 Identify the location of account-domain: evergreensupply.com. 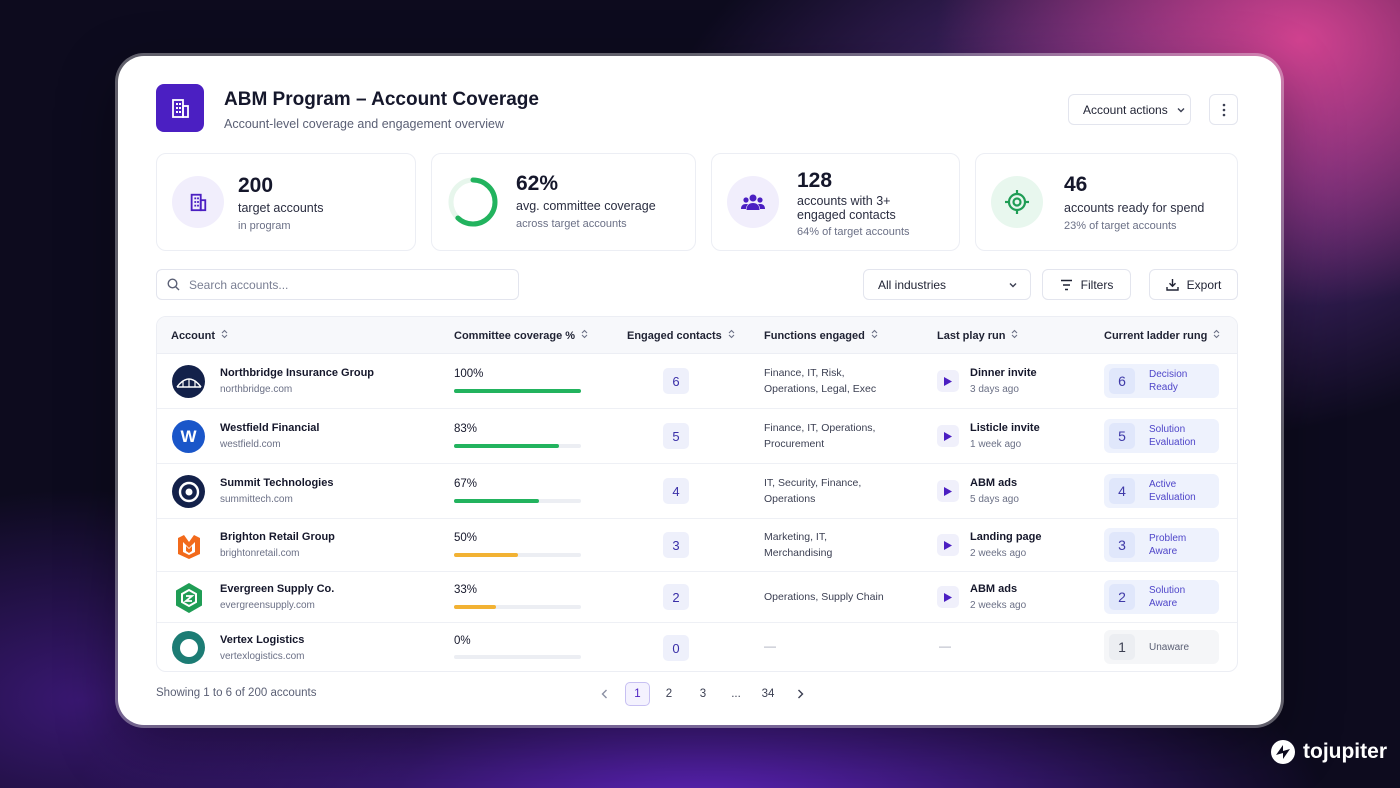
(267, 605).